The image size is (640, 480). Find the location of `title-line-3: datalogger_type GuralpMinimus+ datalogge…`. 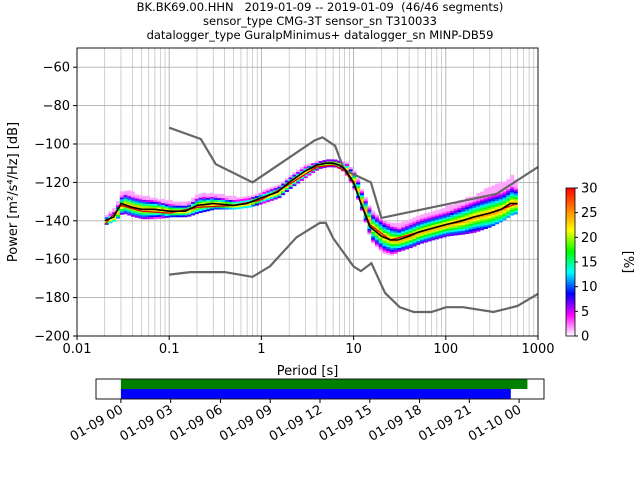

title-line-3: datalogger_type GuralpMinimus+ datalogge… is located at coordinates (320, 35).